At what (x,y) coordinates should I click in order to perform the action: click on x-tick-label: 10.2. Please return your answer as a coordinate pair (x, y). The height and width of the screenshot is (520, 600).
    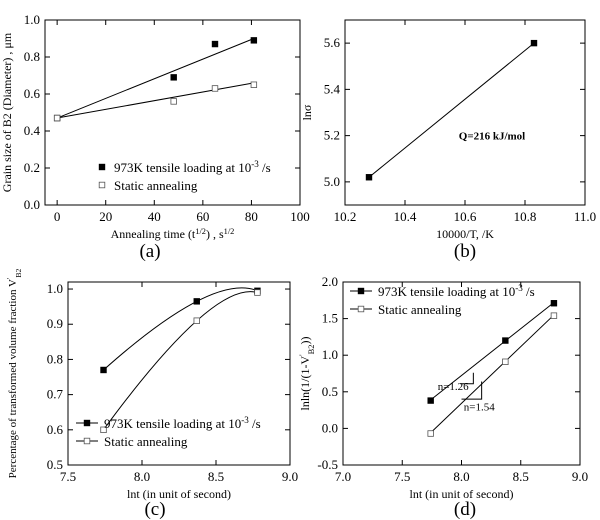
    Looking at the image, I should click on (345, 216).